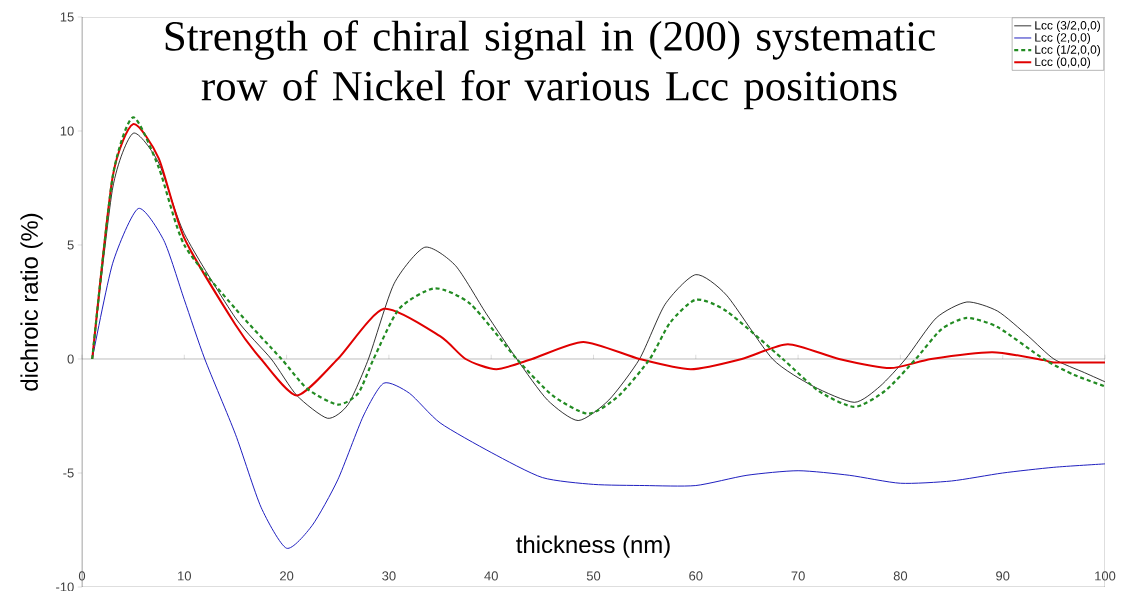 This screenshot has width=1126, height=591. I want to click on y-axis-title: dichroic ratio (%), so click(31, 302).